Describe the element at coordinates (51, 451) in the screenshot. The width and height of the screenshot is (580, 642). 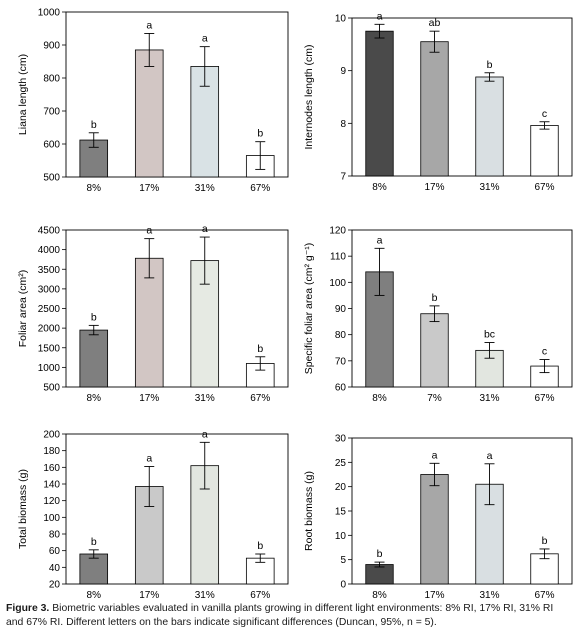
I see `y-tick-label: 180` at that location.